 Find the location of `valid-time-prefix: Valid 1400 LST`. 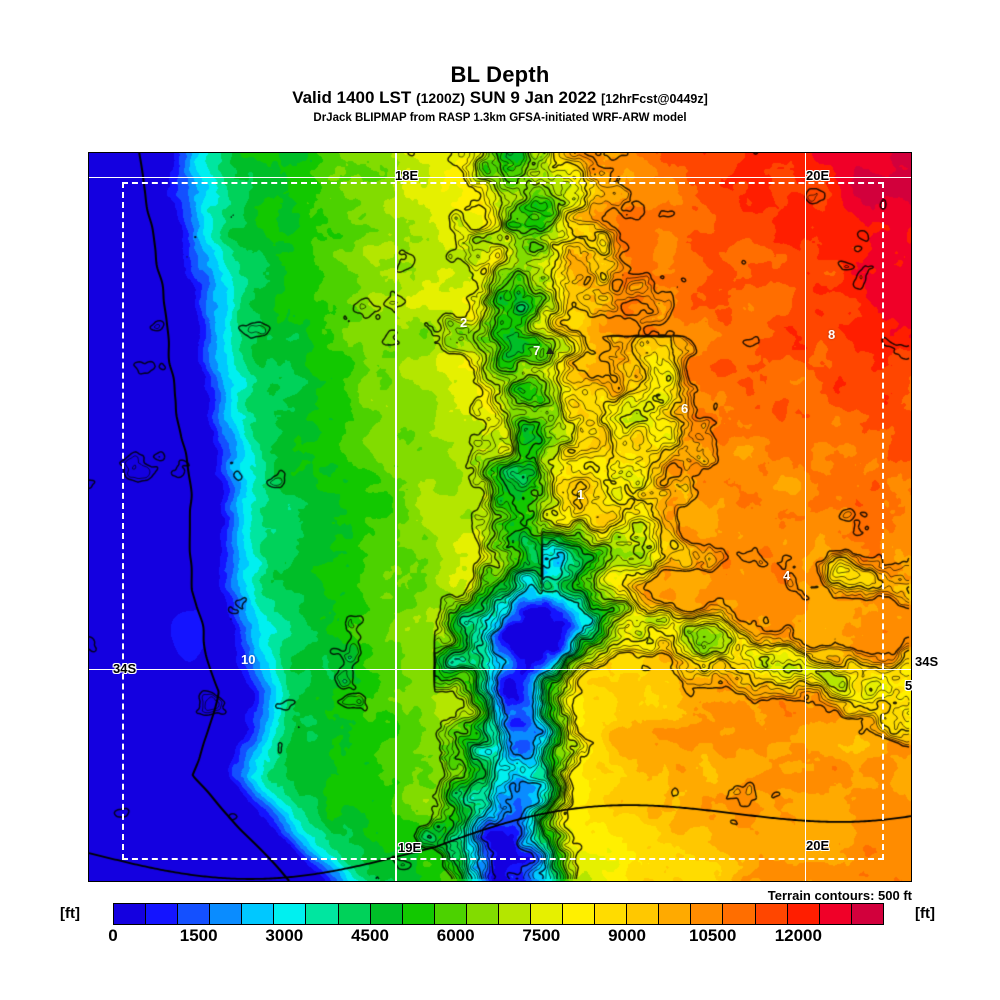

valid-time-prefix: Valid 1400 LST is located at coordinates (354, 97).